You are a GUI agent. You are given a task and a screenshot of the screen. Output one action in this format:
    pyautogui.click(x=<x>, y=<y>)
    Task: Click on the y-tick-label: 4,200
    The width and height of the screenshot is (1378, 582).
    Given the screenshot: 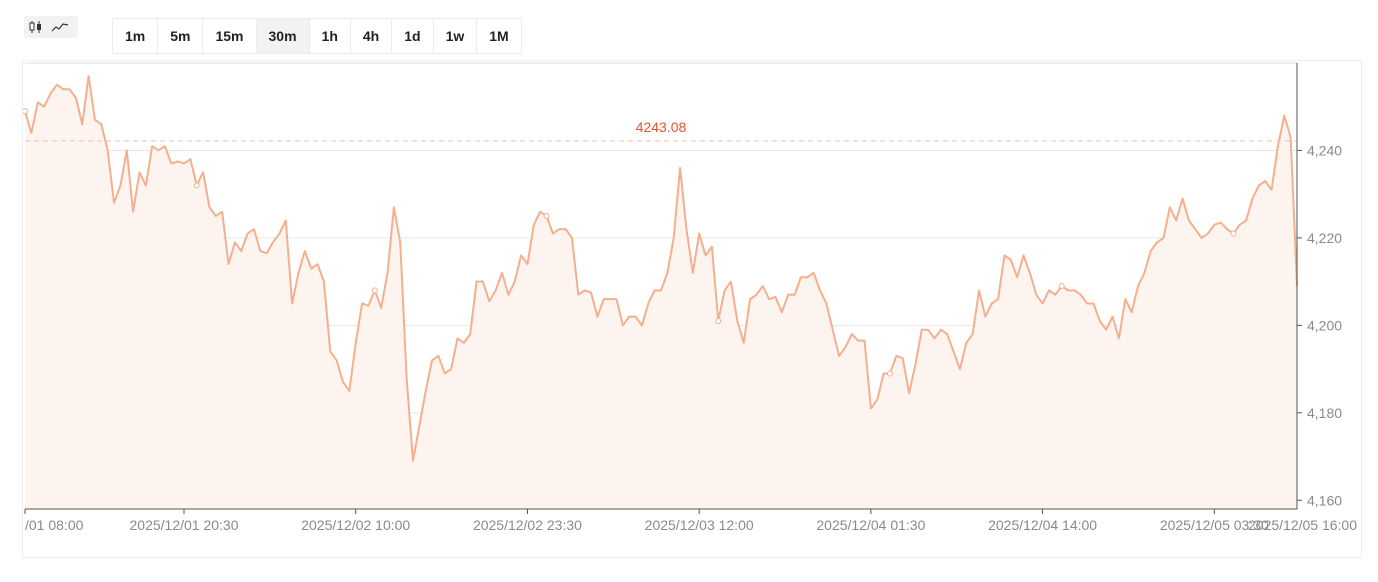 What is the action you would take?
    pyautogui.click(x=1324, y=325)
    